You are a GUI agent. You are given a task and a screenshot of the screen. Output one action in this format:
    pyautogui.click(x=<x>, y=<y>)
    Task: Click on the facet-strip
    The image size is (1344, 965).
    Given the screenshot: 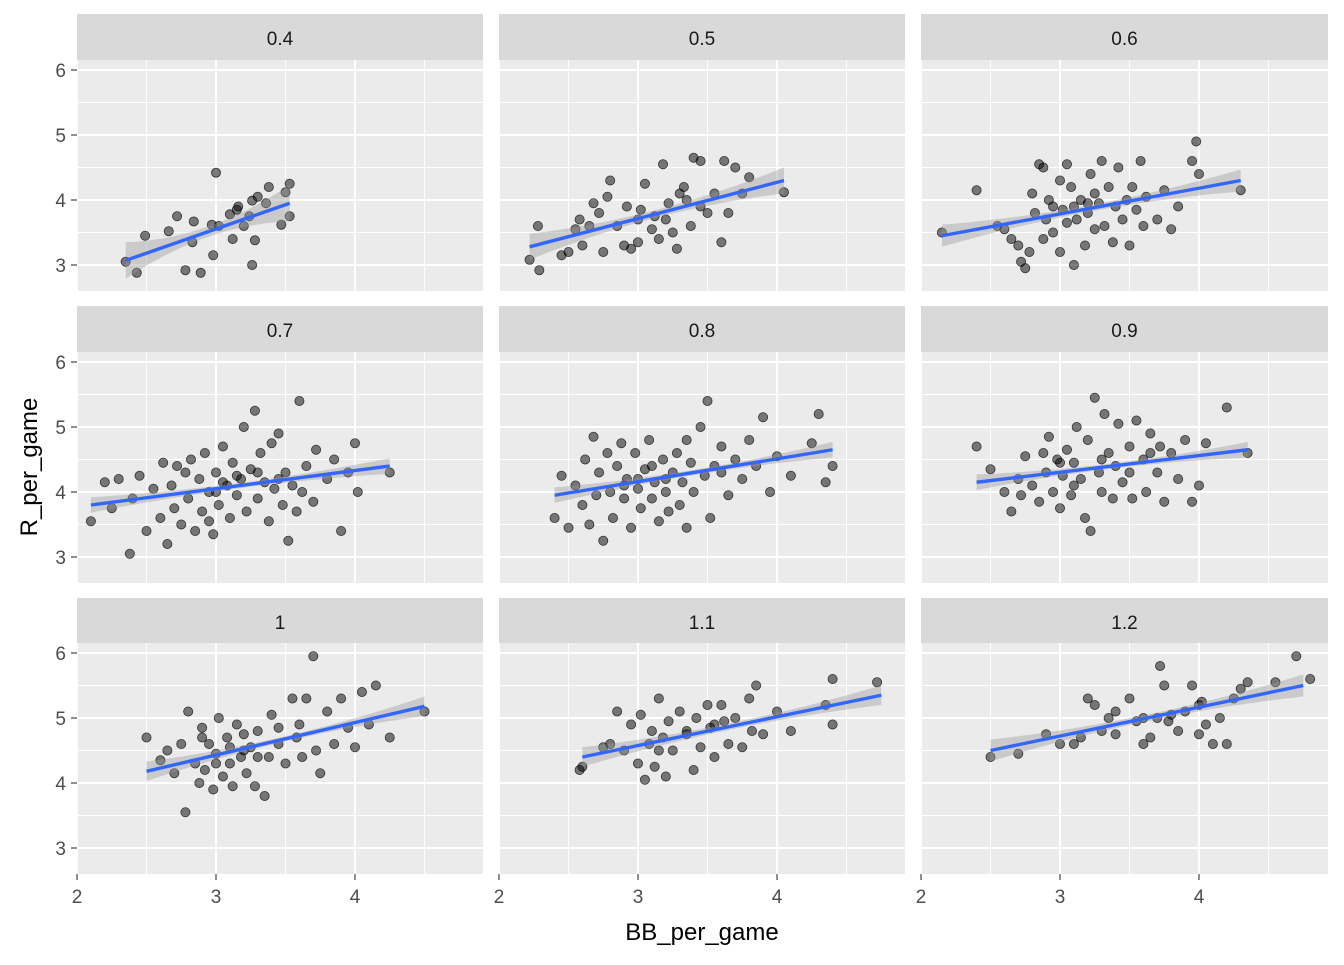 What is the action you would take?
    pyautogui.click(x=280, y=37)
    